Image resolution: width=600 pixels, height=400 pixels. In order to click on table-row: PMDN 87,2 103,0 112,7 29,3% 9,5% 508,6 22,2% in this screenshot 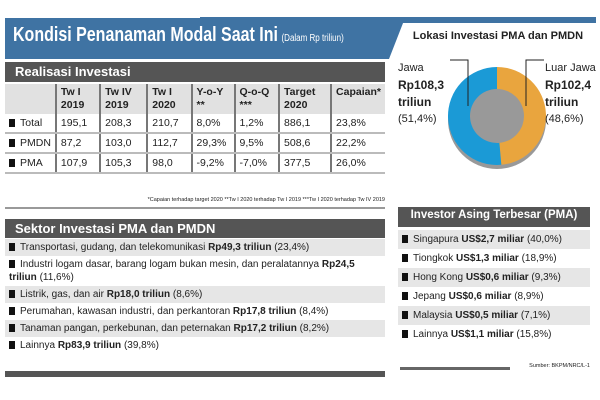, I will do `click(195, 143)`.